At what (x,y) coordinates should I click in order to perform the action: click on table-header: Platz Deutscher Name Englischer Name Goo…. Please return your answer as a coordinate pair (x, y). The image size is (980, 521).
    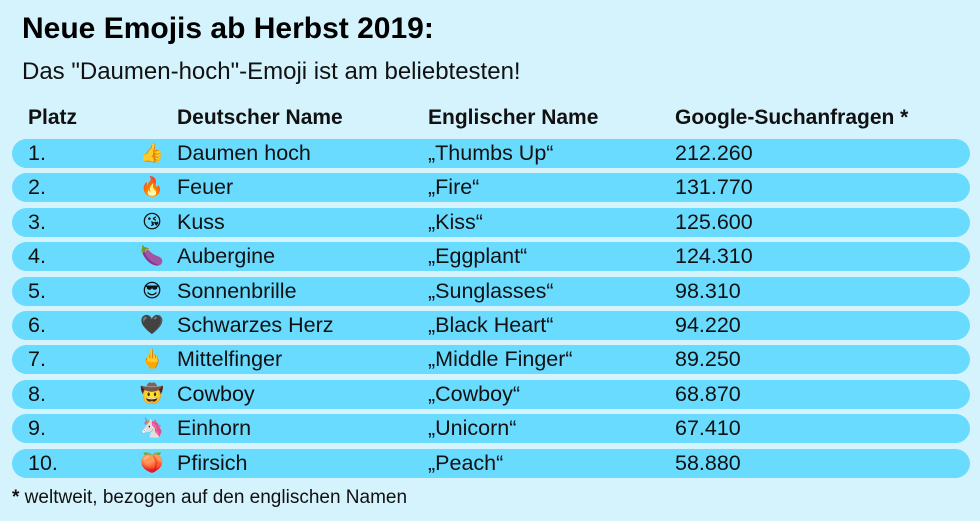
    Looking at the image, I should click on (490, 120).